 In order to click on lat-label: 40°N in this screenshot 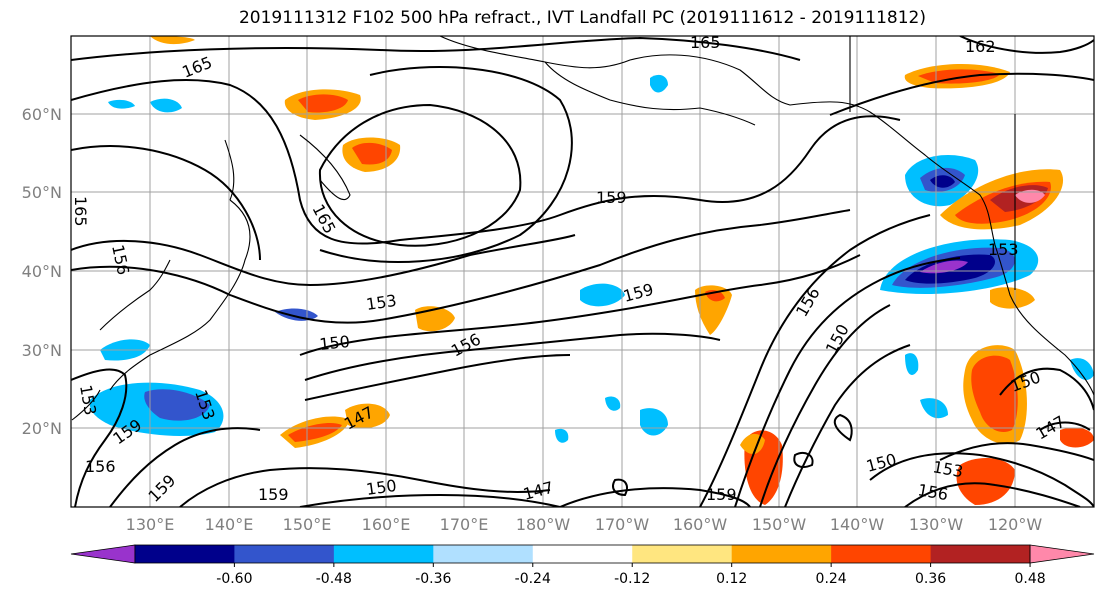, I will do `click(42, 271)`.